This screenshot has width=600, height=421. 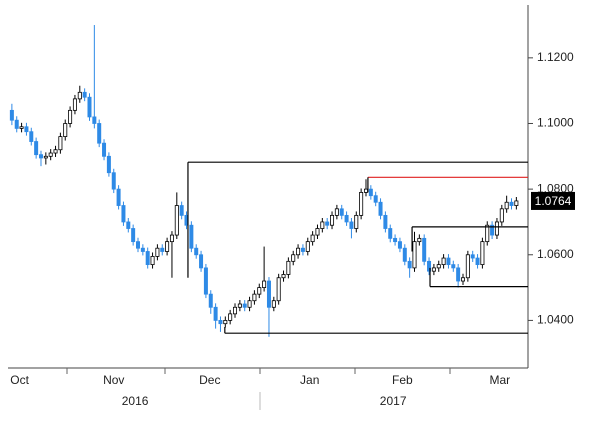 I want to click on y-tick-label: 1.1000, so click(x=555, y=123).